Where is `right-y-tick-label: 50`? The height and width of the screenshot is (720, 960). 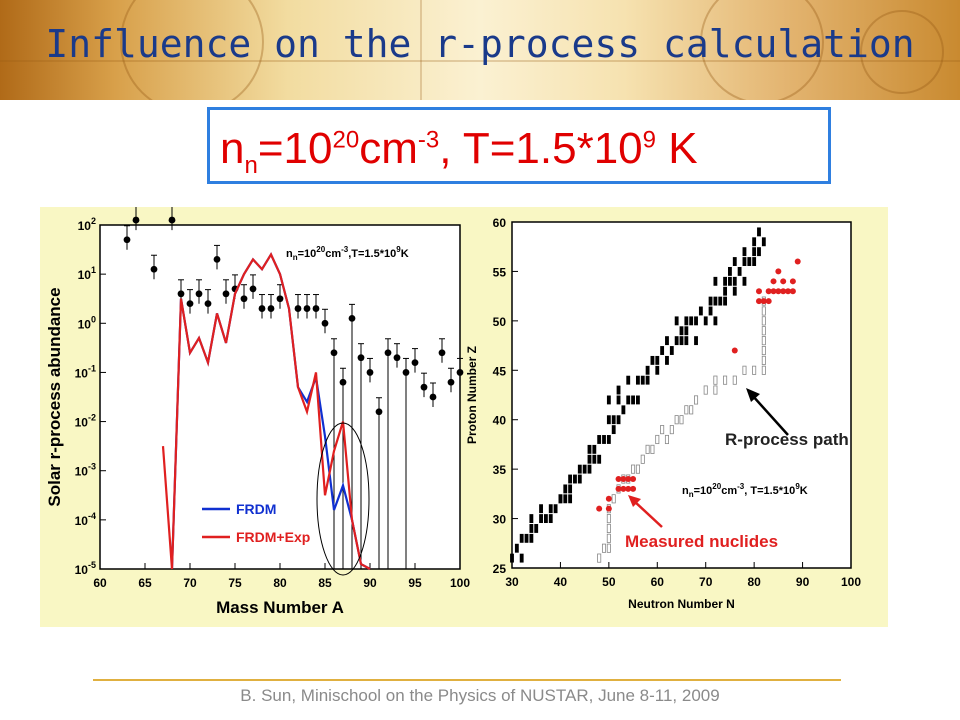
right-y-tick-label: 50 is located at coordinates (500, 322).